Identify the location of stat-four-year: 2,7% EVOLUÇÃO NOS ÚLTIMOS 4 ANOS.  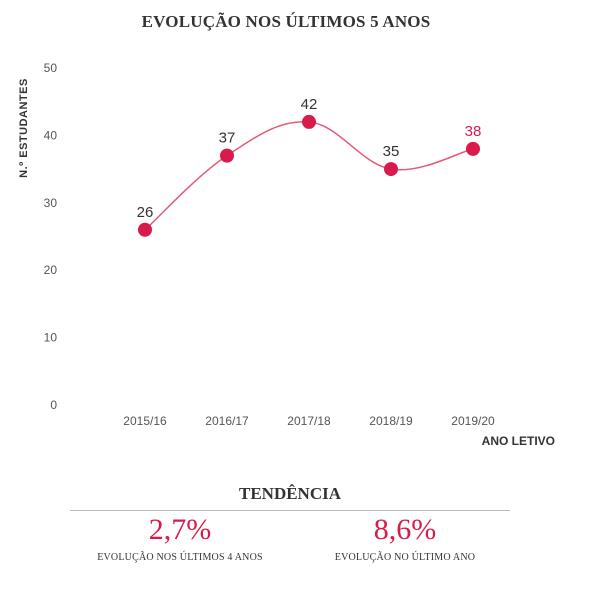
(180, 537).